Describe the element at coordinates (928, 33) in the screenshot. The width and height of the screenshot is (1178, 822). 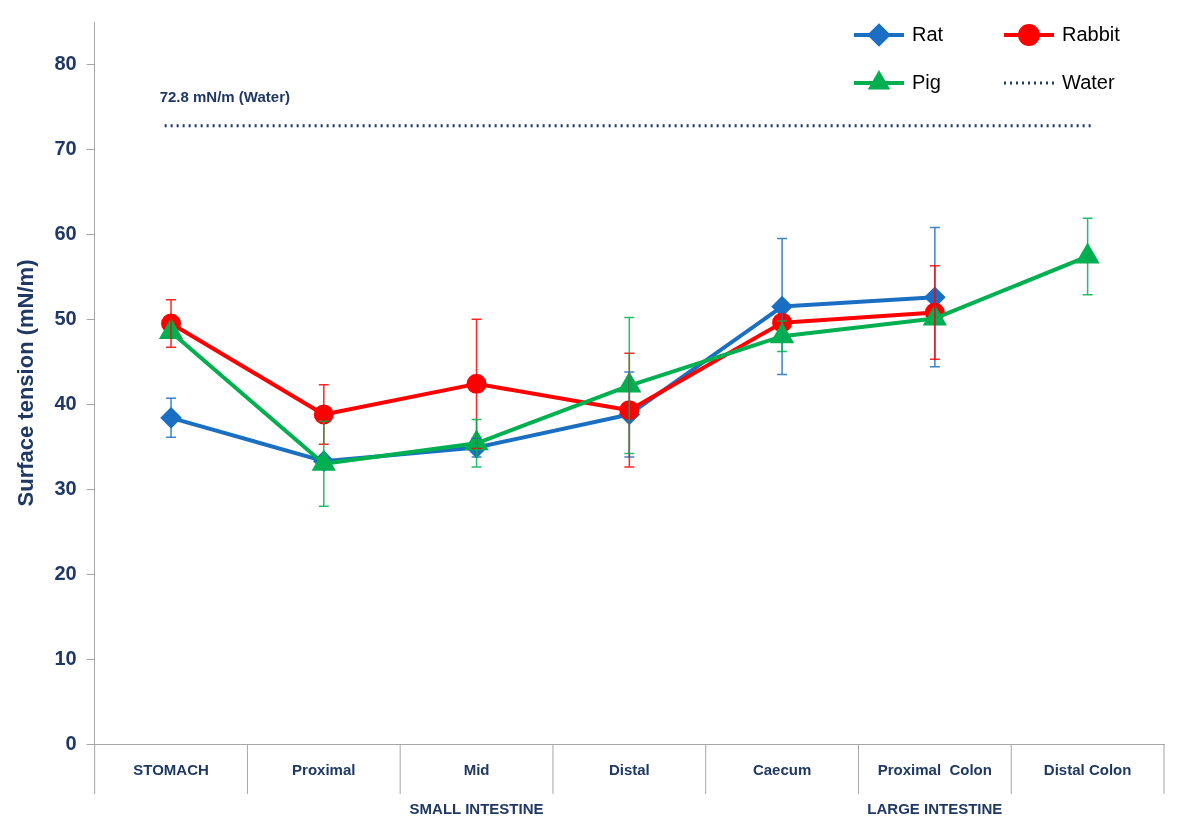
I see `legend-label: Rat` at that location.